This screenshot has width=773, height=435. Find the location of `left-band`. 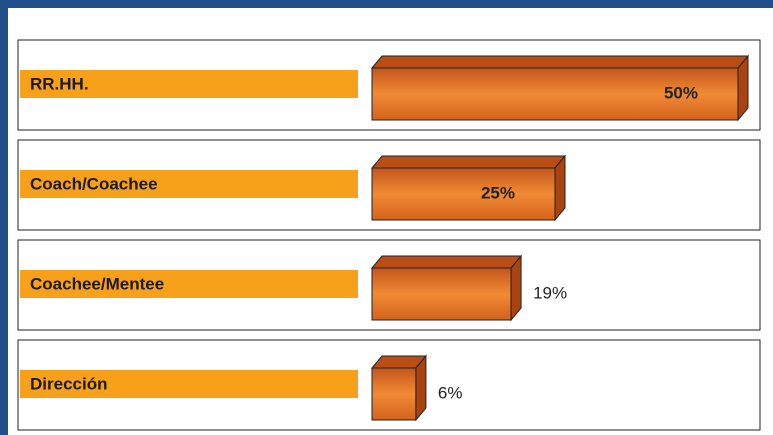

left-band is located at coordinates (4, 217).